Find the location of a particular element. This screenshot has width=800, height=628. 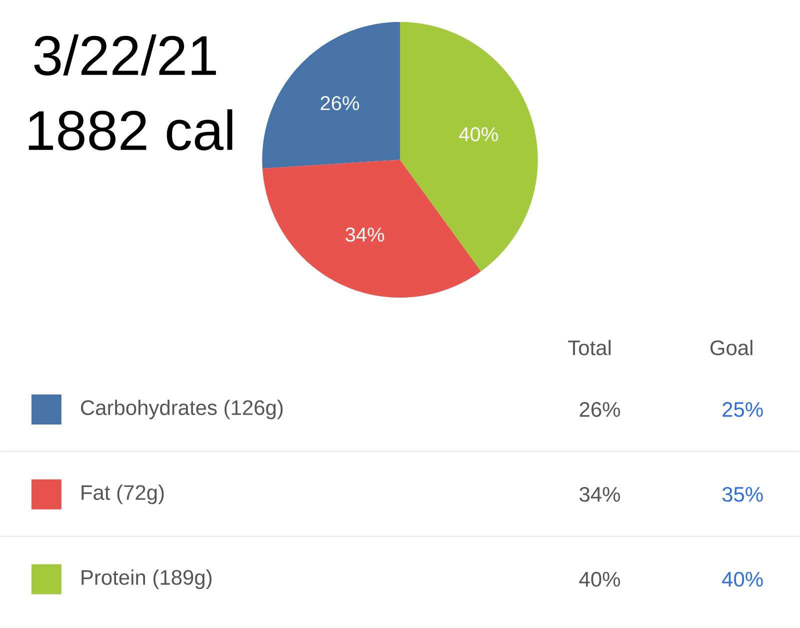

data-label: 26% is located at coordinates (339, 103).